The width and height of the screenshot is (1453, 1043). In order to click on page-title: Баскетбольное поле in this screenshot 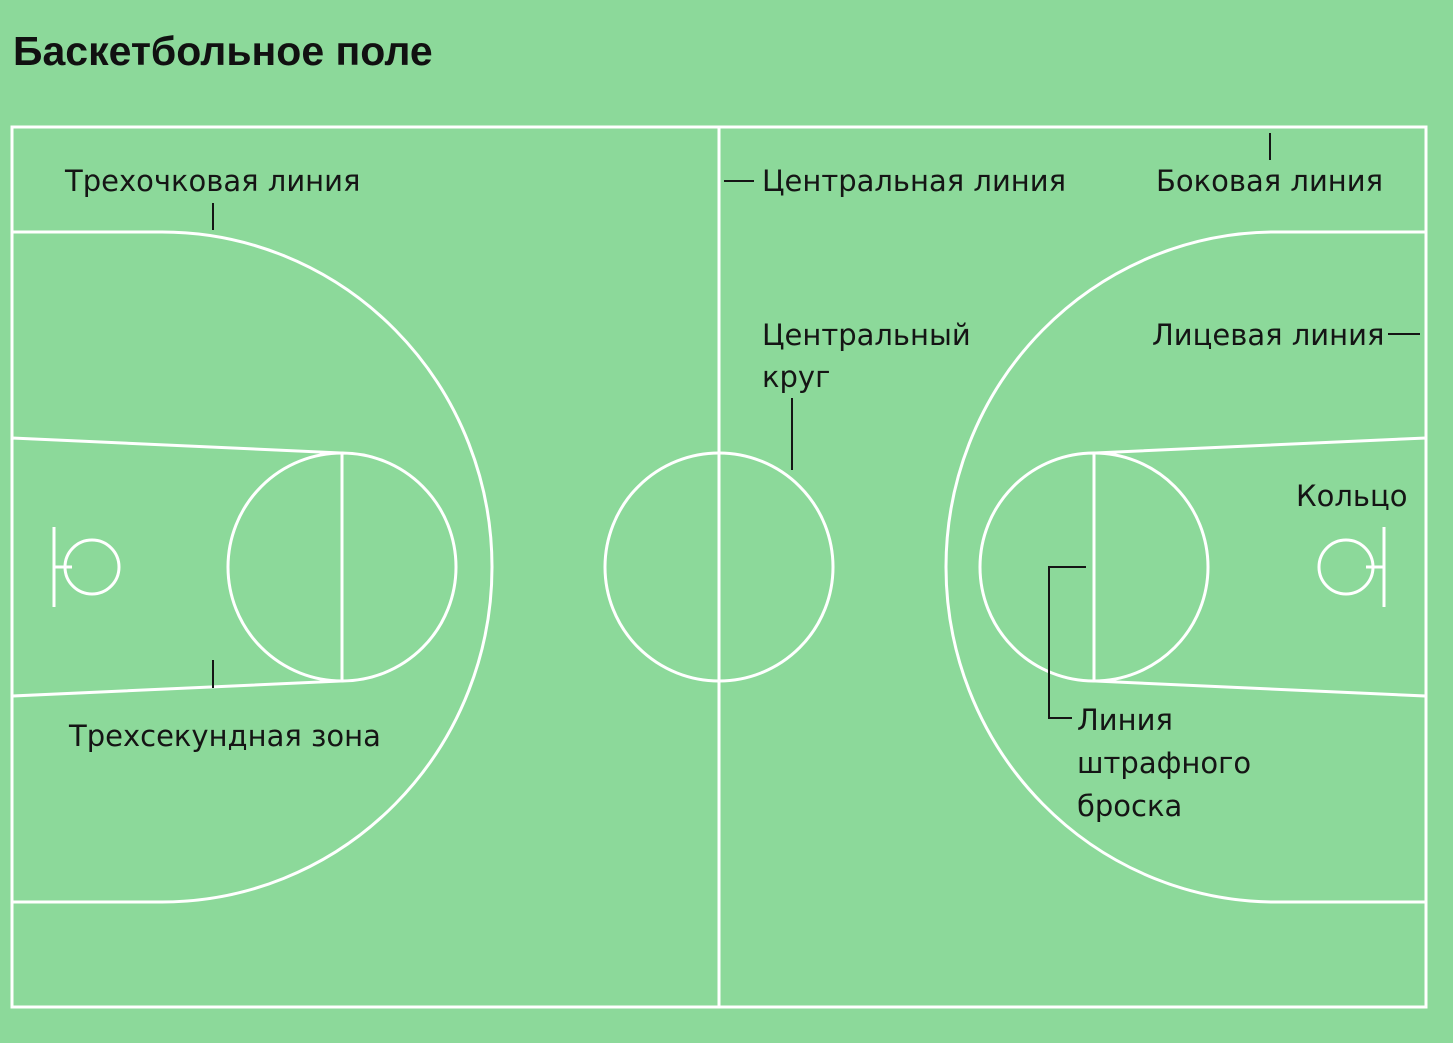, I will do `click(223, 51)`.